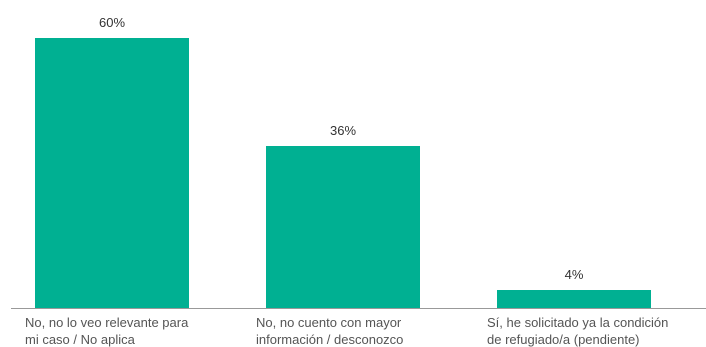  What do you see at coordinates (574, 274) in the screenshot?
I see `bar-value-label-3: 4%` at bounding box center [574, 274].